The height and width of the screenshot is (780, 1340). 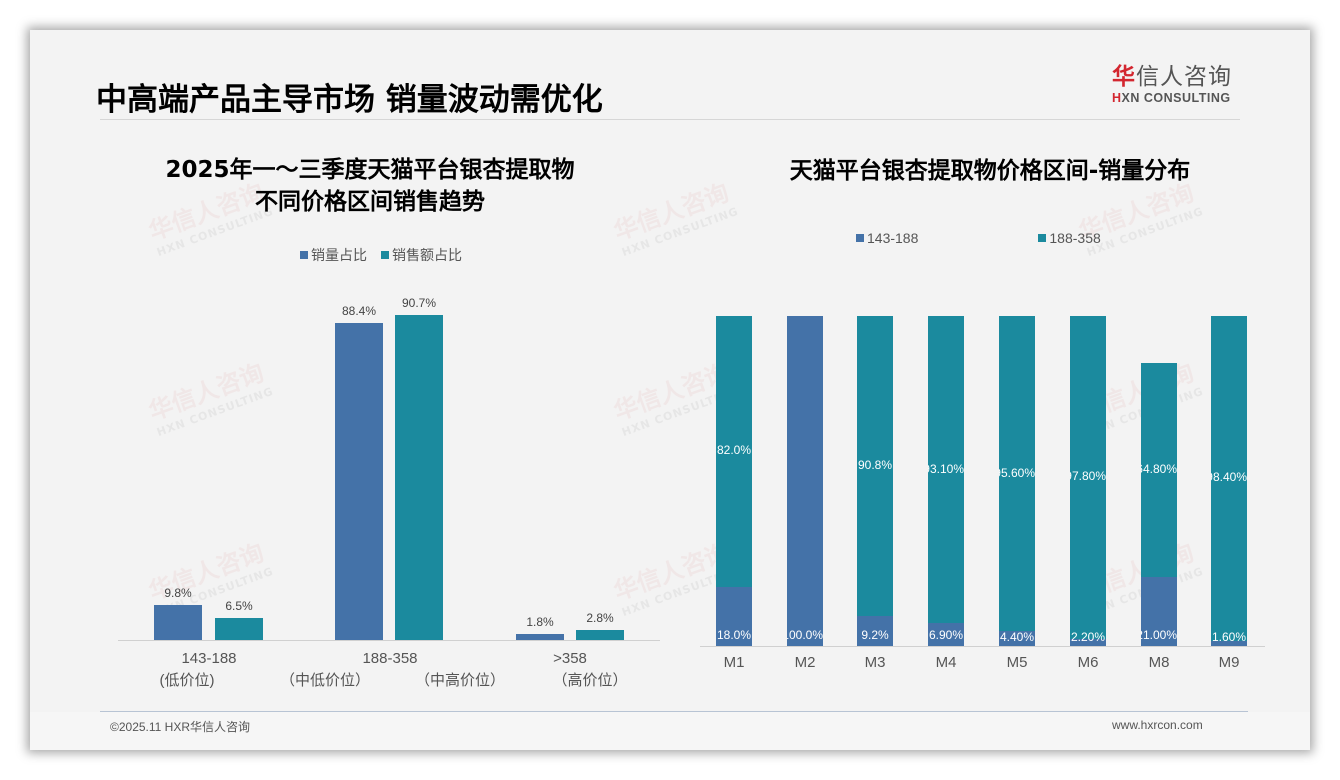 I want to click on legend-item: 188-358, so click(x=1069, y=238).